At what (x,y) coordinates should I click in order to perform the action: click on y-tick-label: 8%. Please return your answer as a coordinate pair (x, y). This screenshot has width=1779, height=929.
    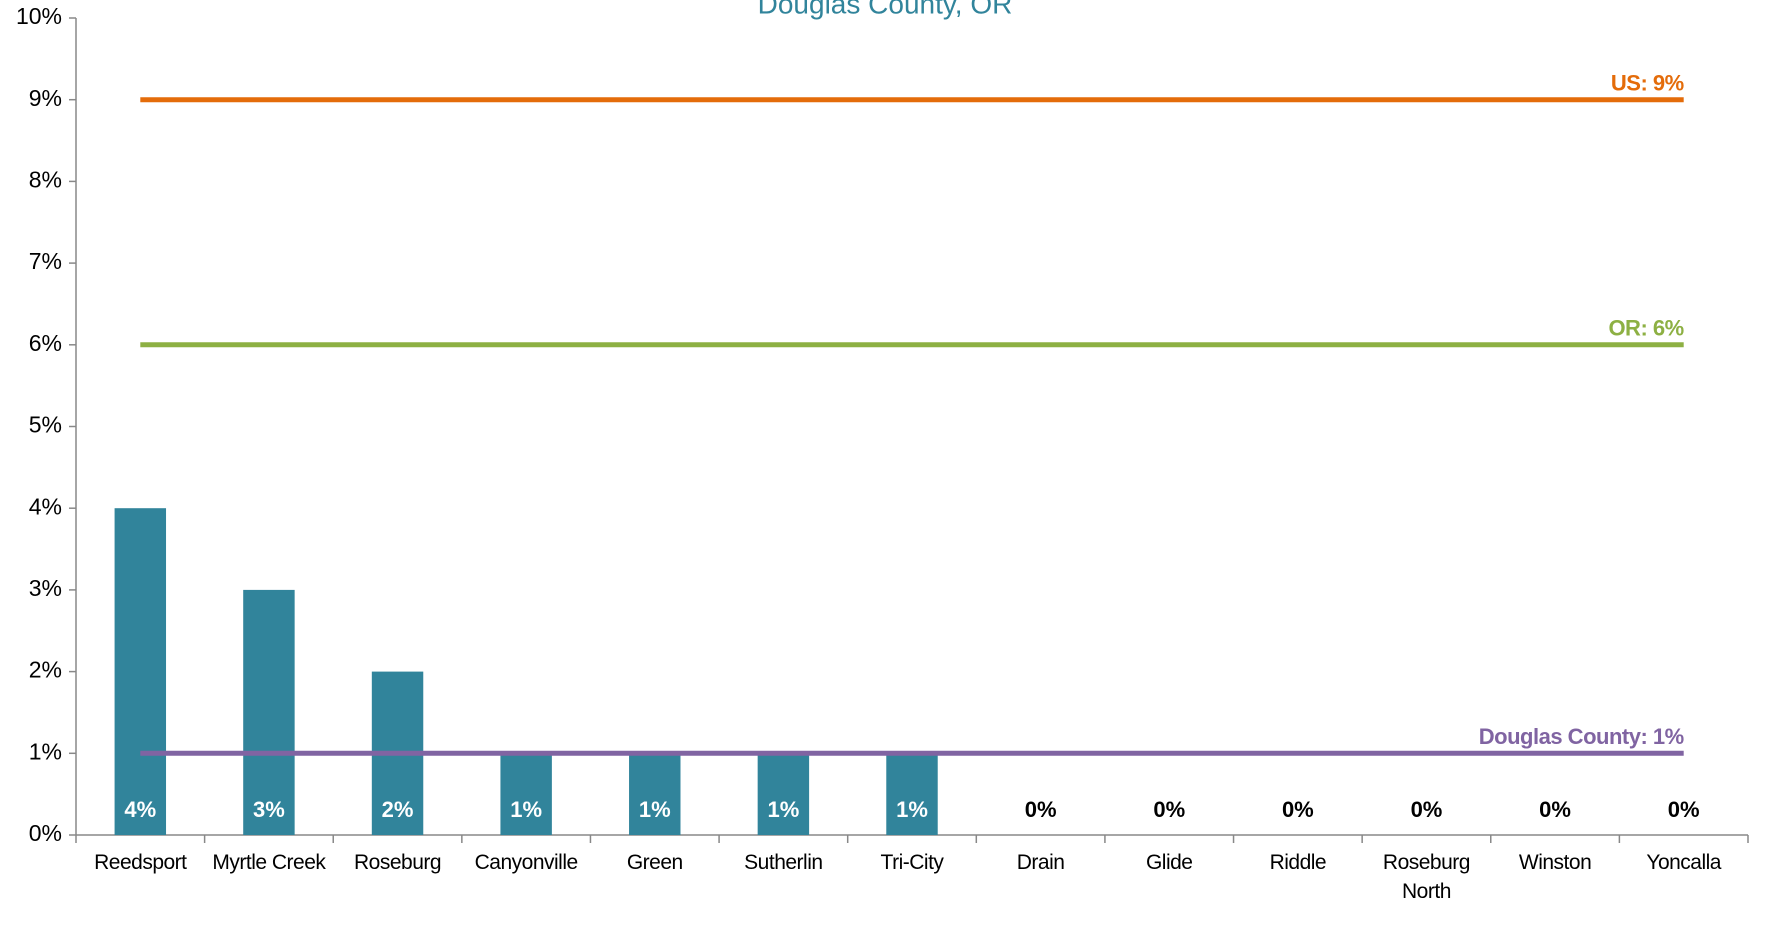
    Looking at the image, I should click on (45, 179).